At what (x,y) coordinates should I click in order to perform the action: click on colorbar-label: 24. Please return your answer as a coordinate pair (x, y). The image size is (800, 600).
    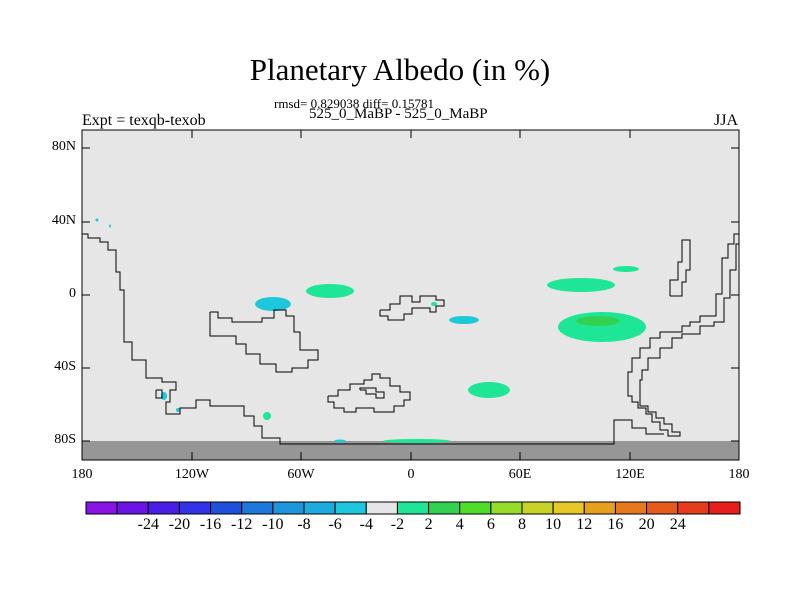
    Looking at the image, I should click on (677, 524).